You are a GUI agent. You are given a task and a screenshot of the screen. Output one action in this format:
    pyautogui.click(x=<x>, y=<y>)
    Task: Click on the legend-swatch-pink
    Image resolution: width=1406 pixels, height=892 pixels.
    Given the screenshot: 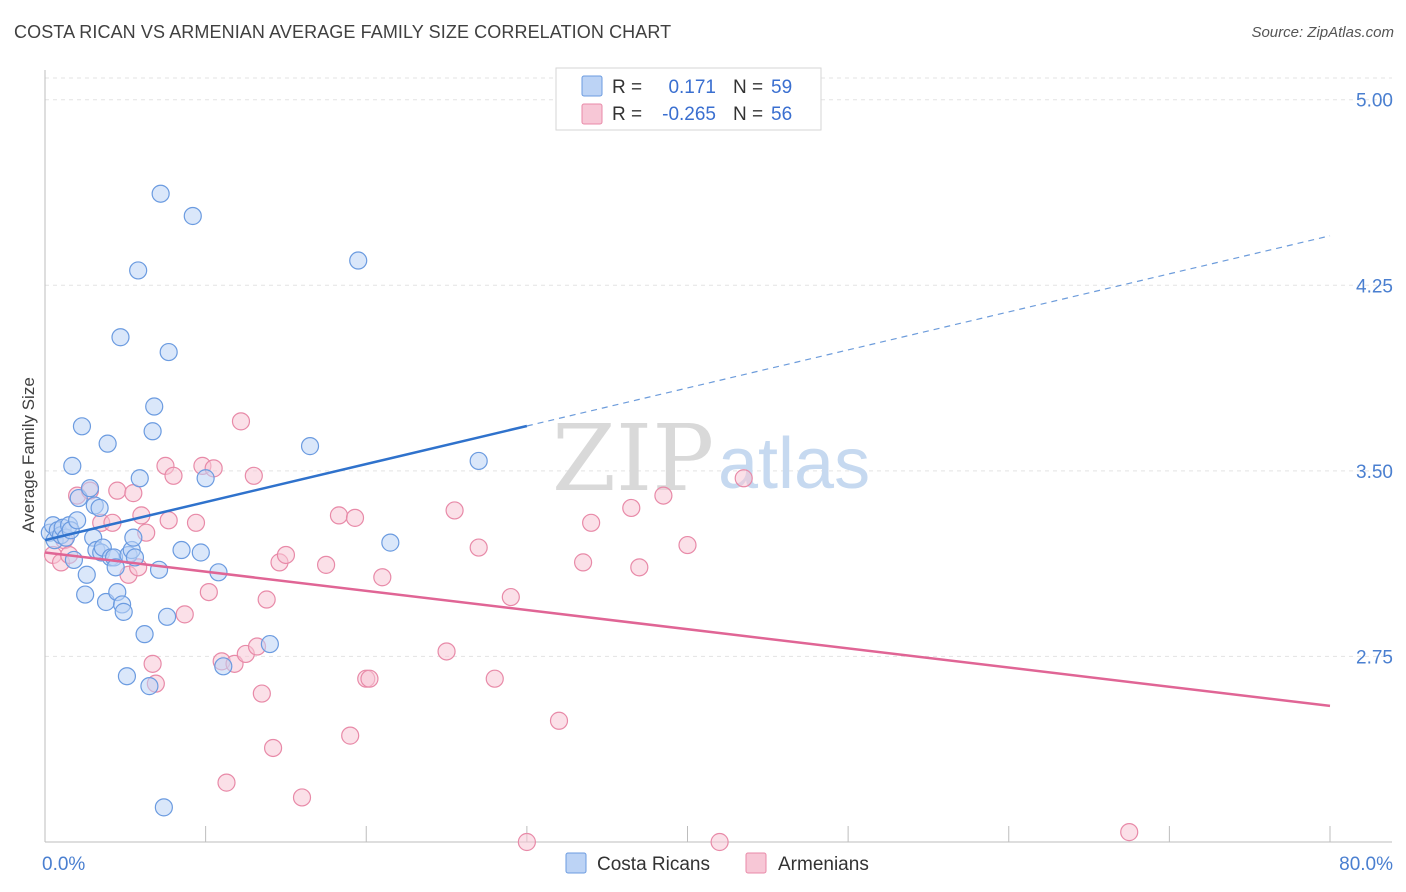 What is the action you would take?
    pyautogui.click(x=592, y=114)
    